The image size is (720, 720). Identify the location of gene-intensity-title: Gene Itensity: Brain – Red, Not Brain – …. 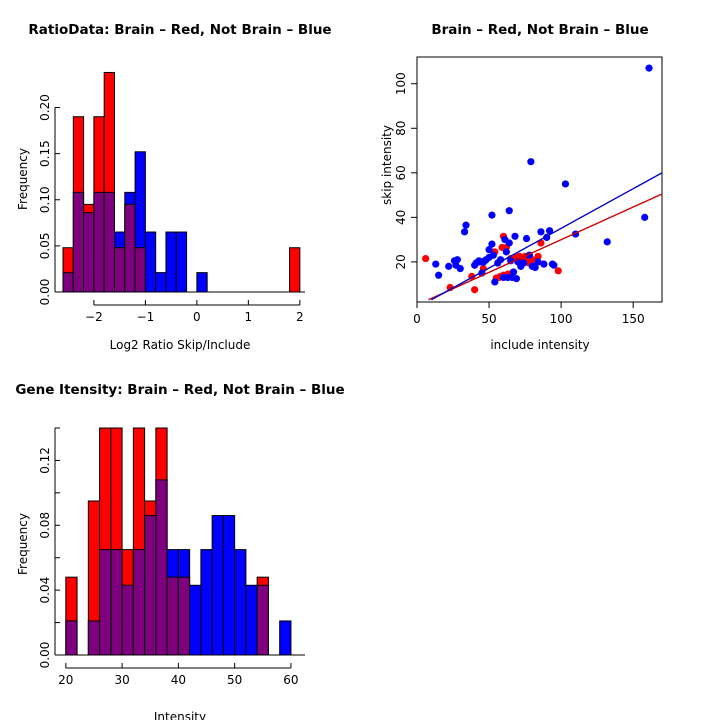
(180, 390).